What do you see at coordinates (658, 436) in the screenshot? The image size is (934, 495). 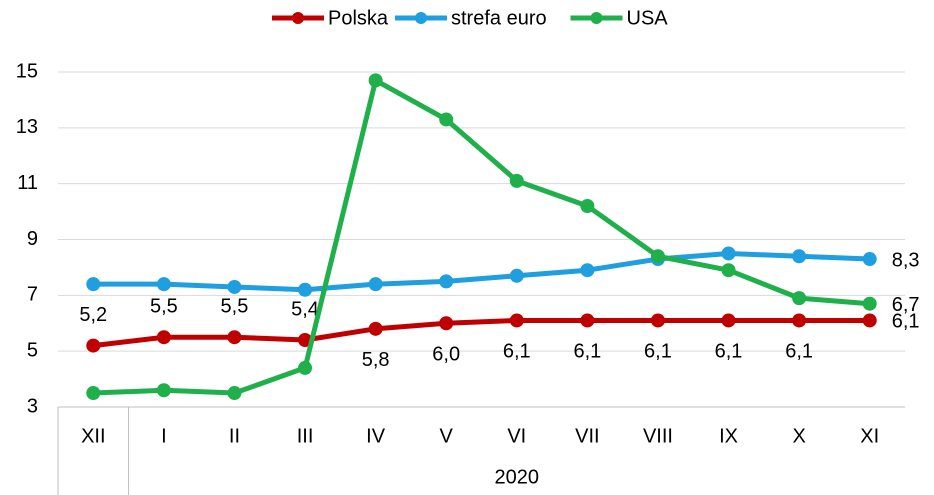 I see `x-tick-label: VIII` at bounding box center [658, 436].